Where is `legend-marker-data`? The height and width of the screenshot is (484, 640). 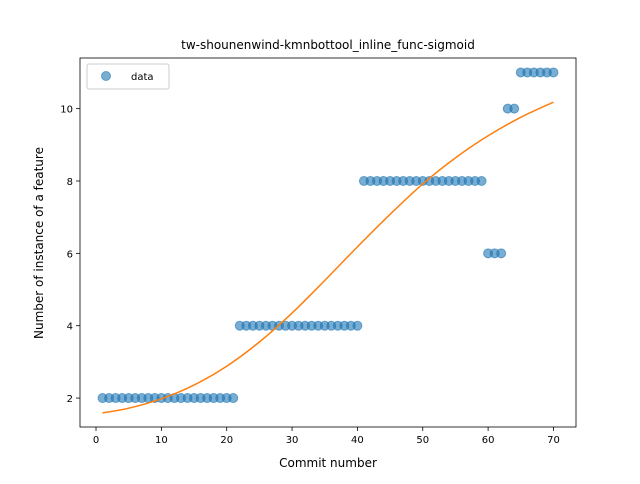
legend-marker-data is located at coordinates (106, 76).